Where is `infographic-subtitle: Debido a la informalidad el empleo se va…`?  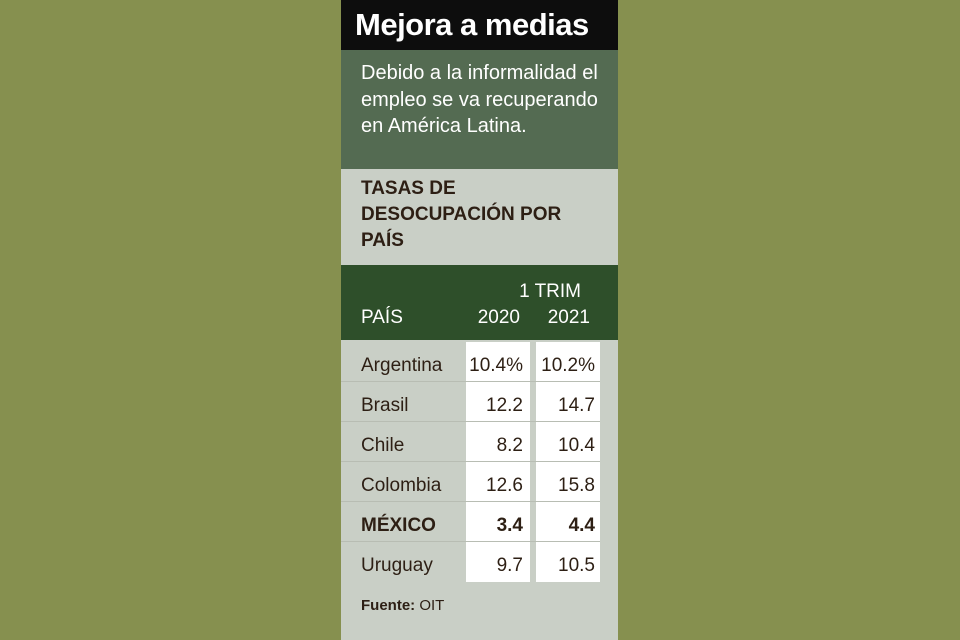
infographic-subtitle: Debido a la informalidad el empleo se va… is located at coordinates (479, 109).